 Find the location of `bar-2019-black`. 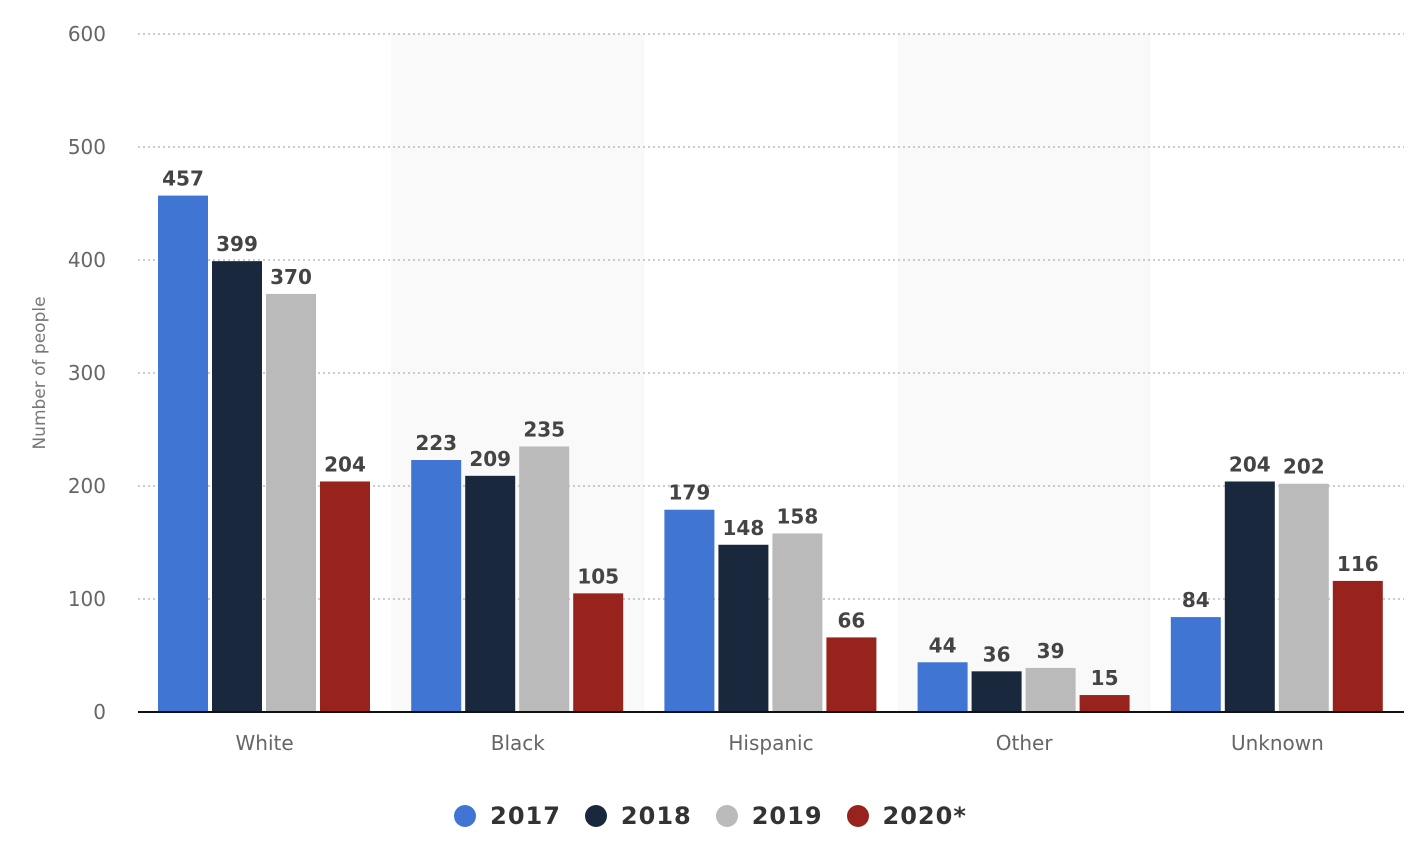

bar-2019-black is located at coordinates (544, 579).